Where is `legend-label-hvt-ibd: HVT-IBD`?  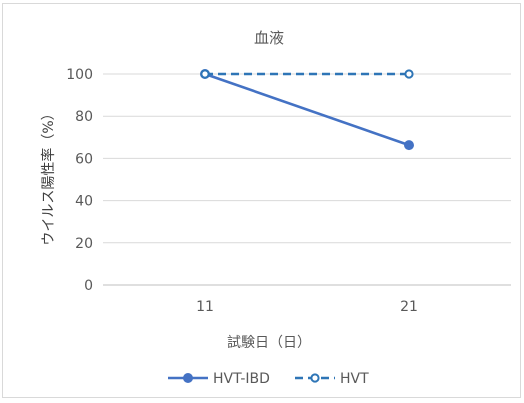
legend-label-hvt-ibd: HVT-IBD is located at coordinates (241, 379).